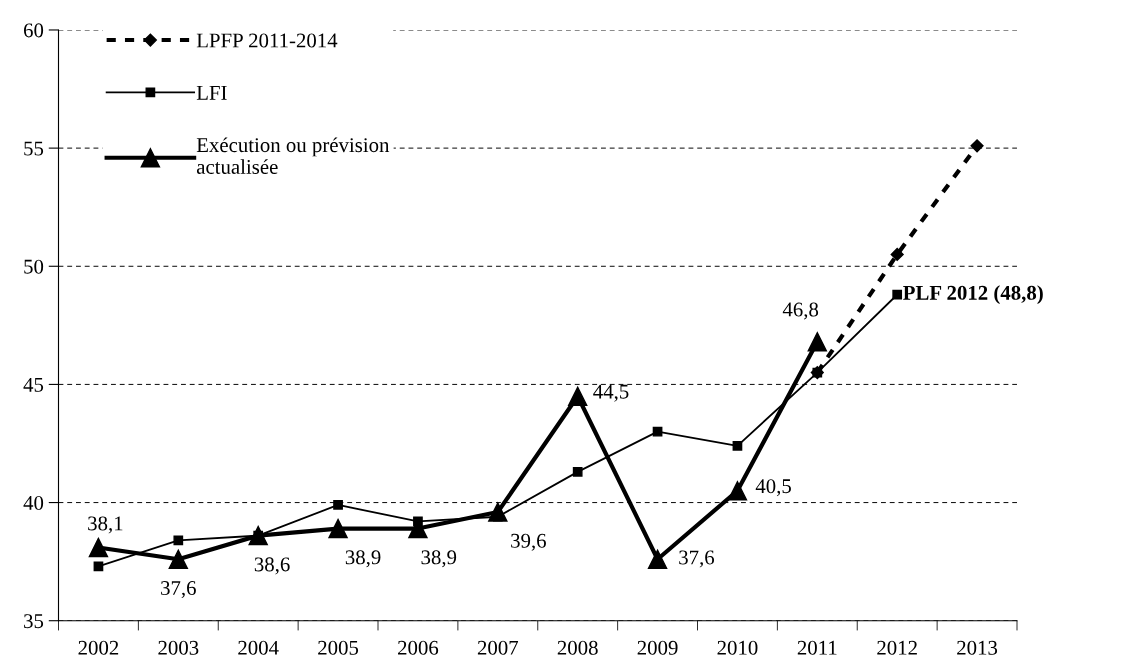 The height and width of the screenshot is (666, 1125). I want to click on y-tick-label: 60, so click(33, 30).